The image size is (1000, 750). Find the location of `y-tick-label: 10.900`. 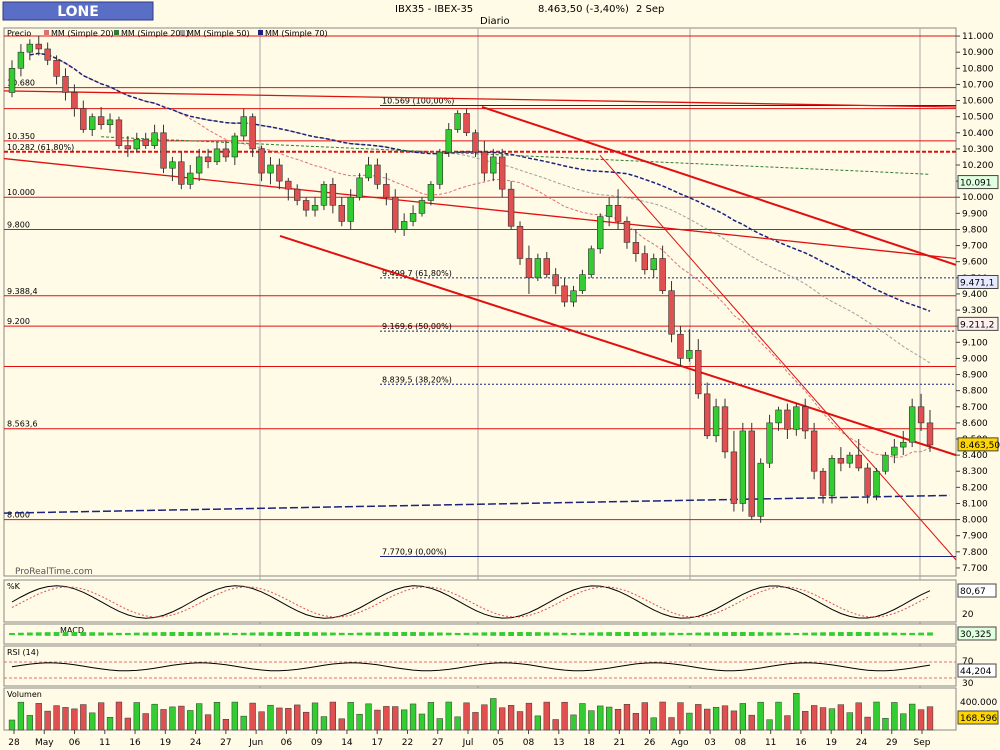

y-tick-label: 10.900 is located at coordinates (978, 53).